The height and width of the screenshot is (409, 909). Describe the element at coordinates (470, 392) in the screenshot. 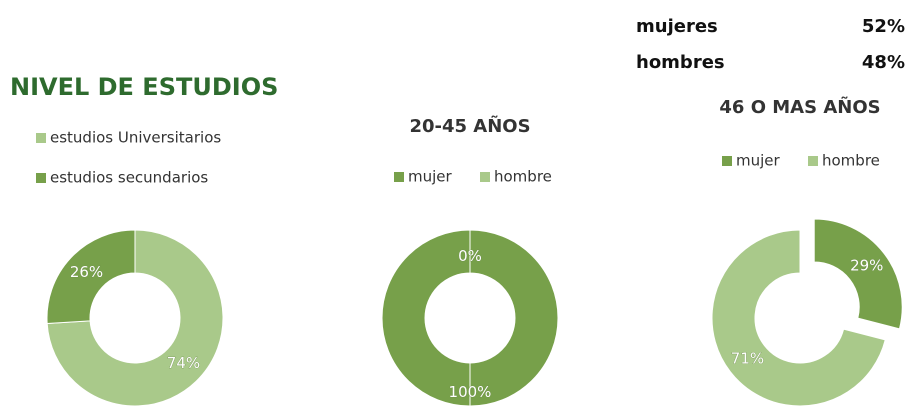

I see `data-label: 100%` at that location.